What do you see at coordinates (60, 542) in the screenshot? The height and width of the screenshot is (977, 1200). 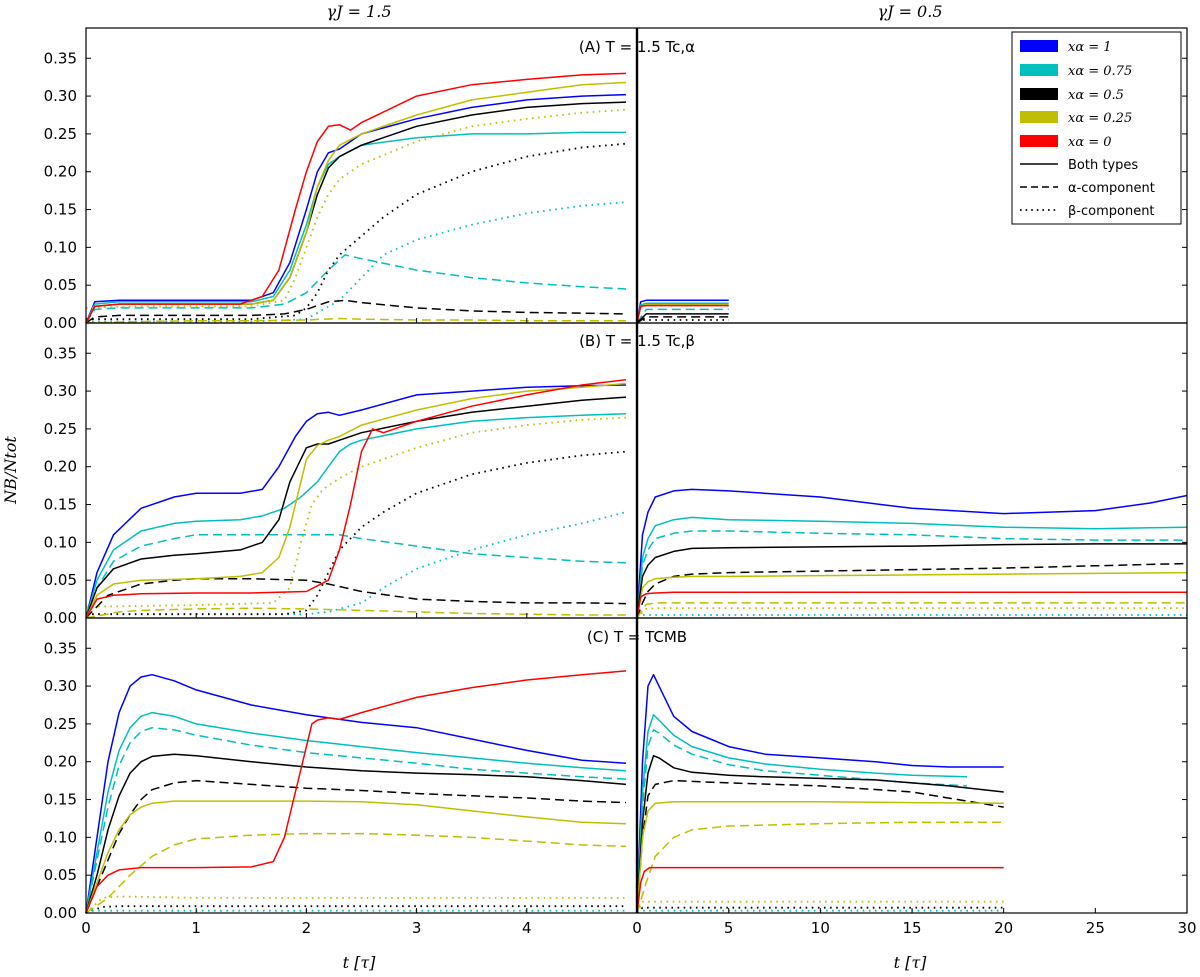 I see `y-tick-label-r1-2: 0.10` at bounding box center [60, 542].